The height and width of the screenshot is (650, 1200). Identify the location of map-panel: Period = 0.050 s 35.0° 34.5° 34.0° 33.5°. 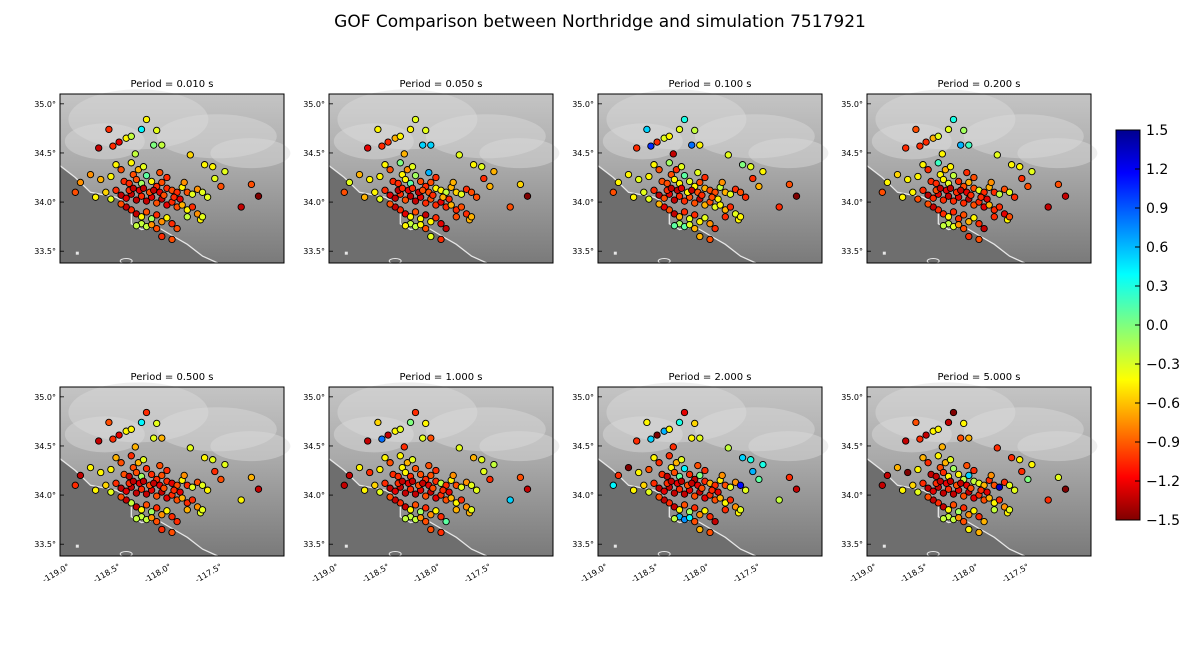
(431, 172).